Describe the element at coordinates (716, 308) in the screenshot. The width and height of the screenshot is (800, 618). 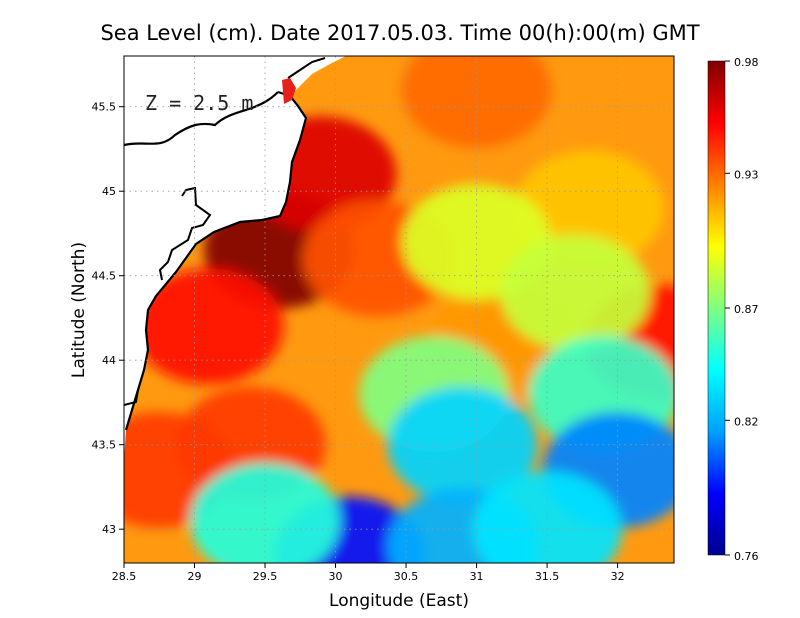
I see `colorbar-gradient` at that location.